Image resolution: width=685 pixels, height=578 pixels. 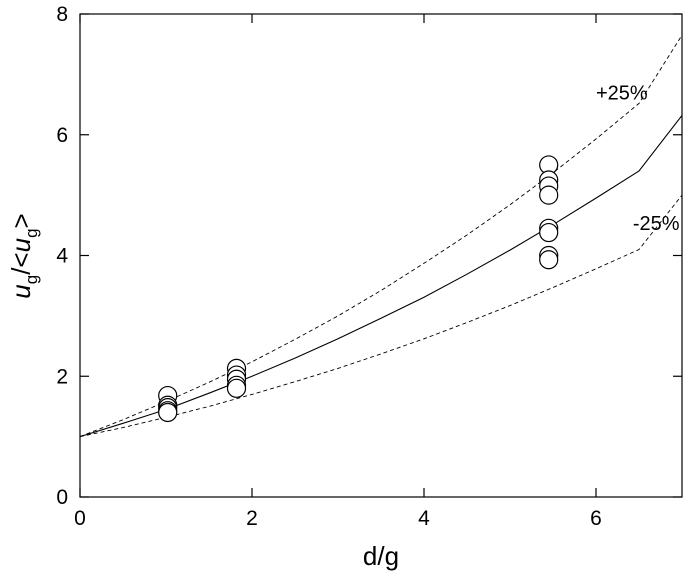 What do you see at coordinates (80, 518) in the screenshot?
I see `x-tick-label: 0` at bounding box center [80, 518].